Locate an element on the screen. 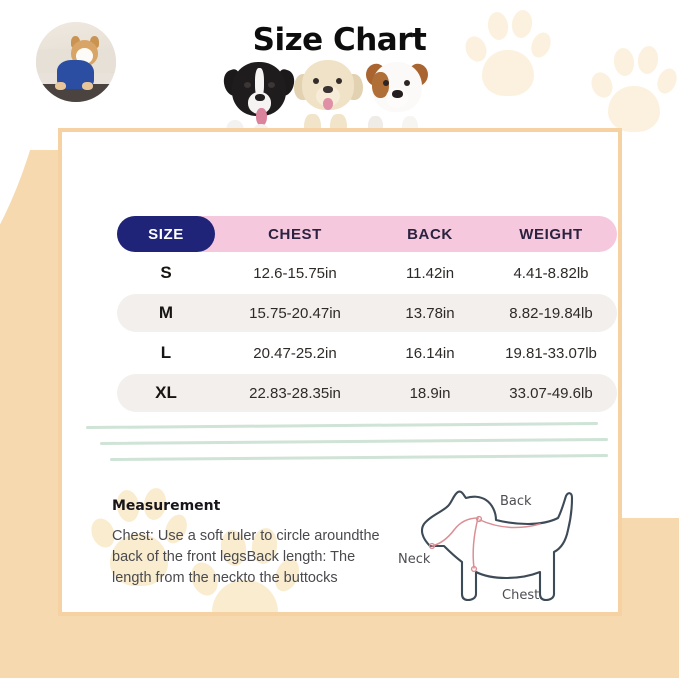 The height and width of the screenshot is (678, 679). table-header-weight: WEIGHT is located at coordinates (551, 234).